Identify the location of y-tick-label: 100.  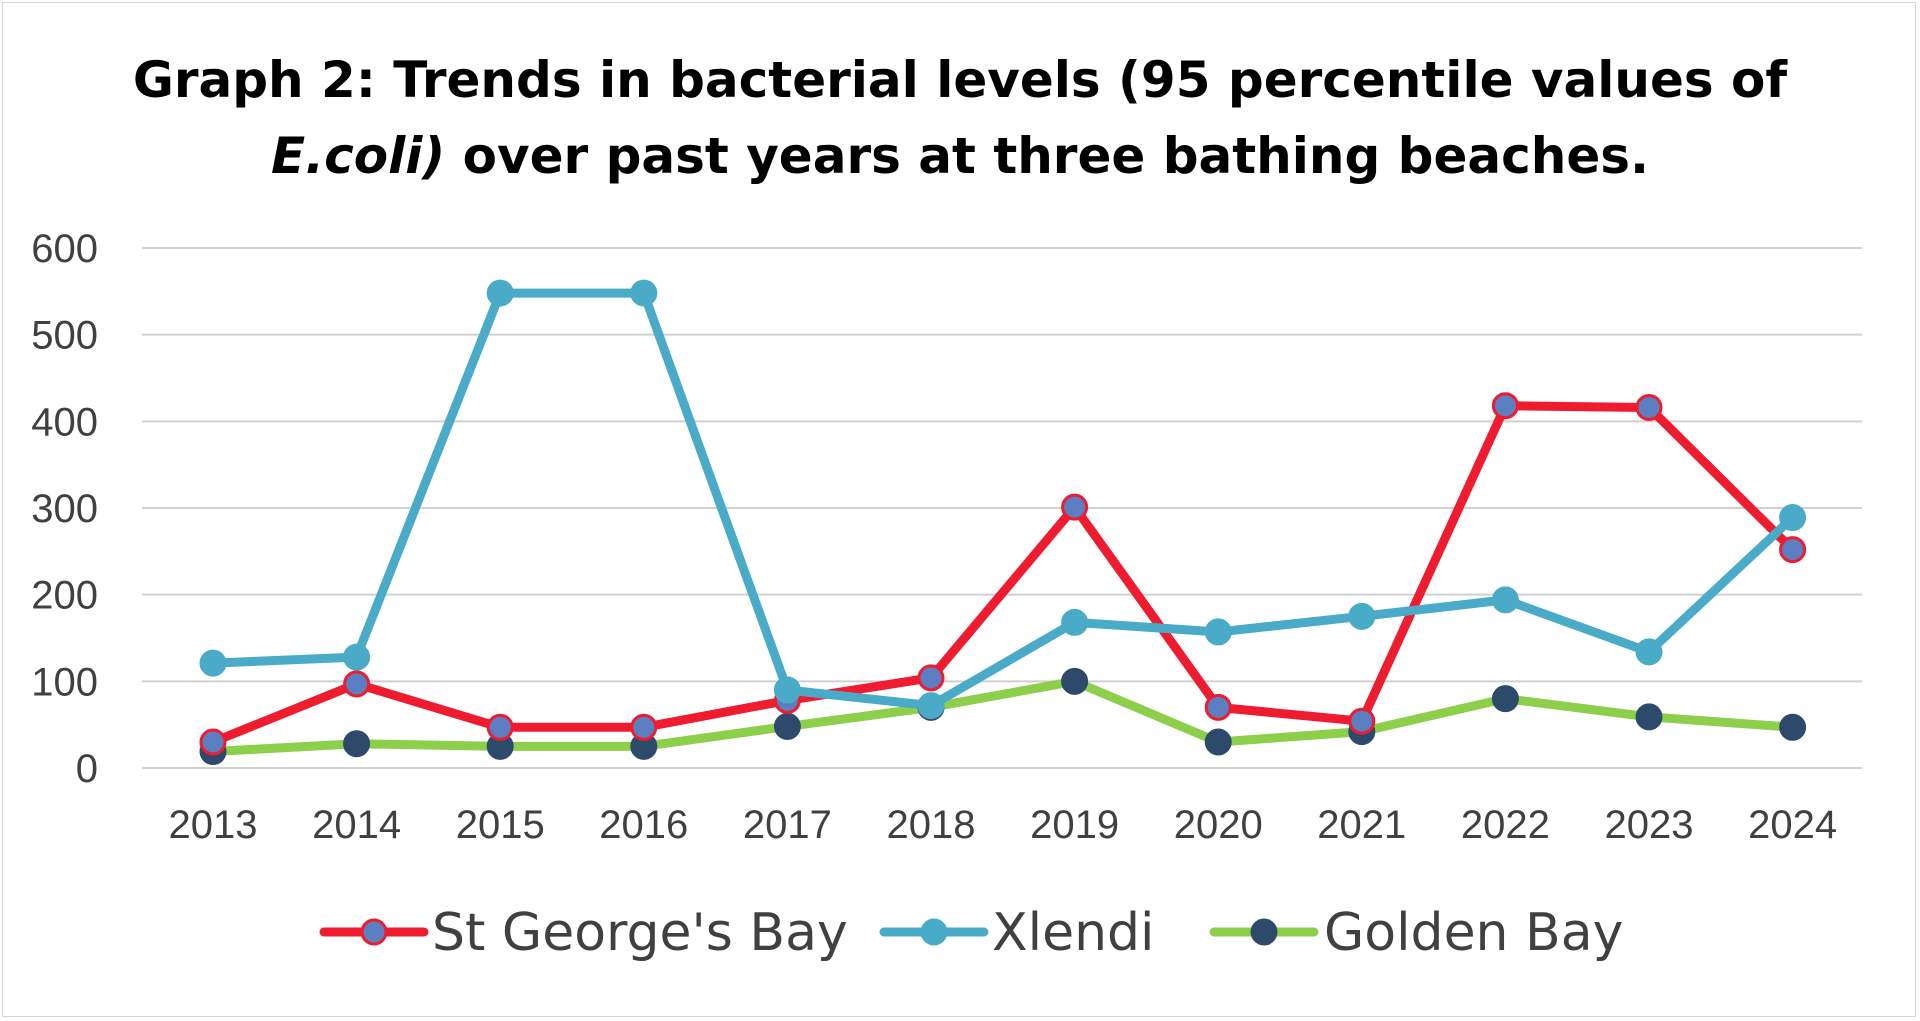
(64, 682).